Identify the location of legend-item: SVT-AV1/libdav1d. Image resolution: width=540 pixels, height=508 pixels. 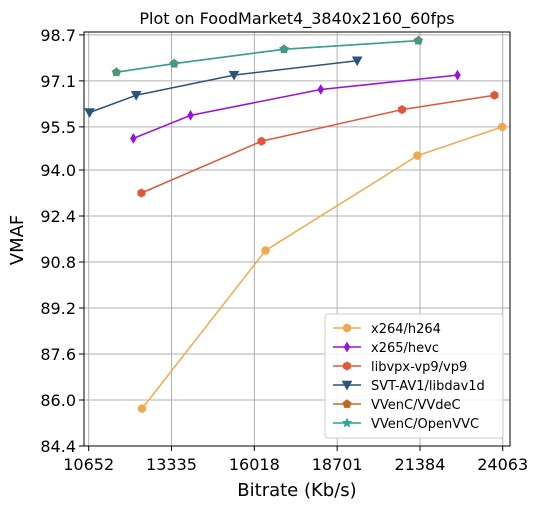
(409, 386).